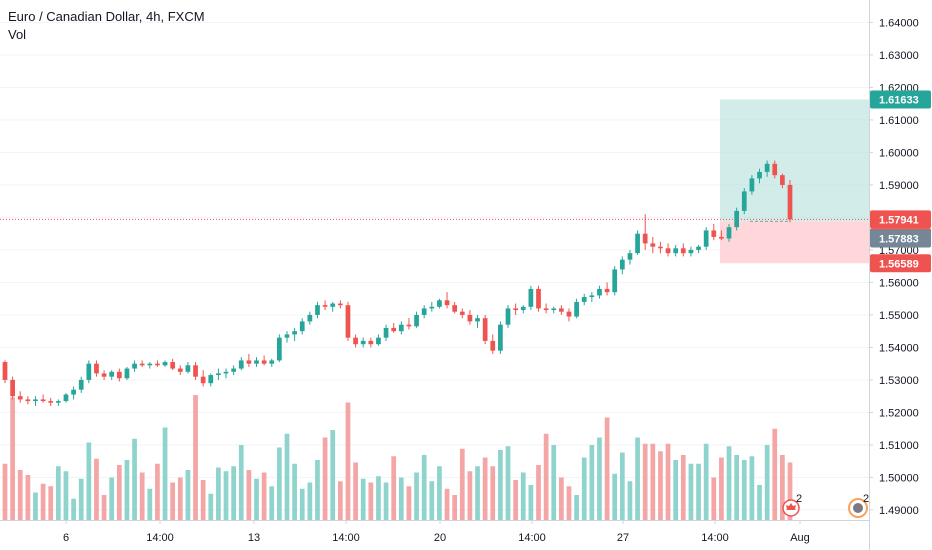  What do you see at coordinates (440, 538) in the screenshot?
I see `time-tick-label: 20` at bounding box center [440, 538].